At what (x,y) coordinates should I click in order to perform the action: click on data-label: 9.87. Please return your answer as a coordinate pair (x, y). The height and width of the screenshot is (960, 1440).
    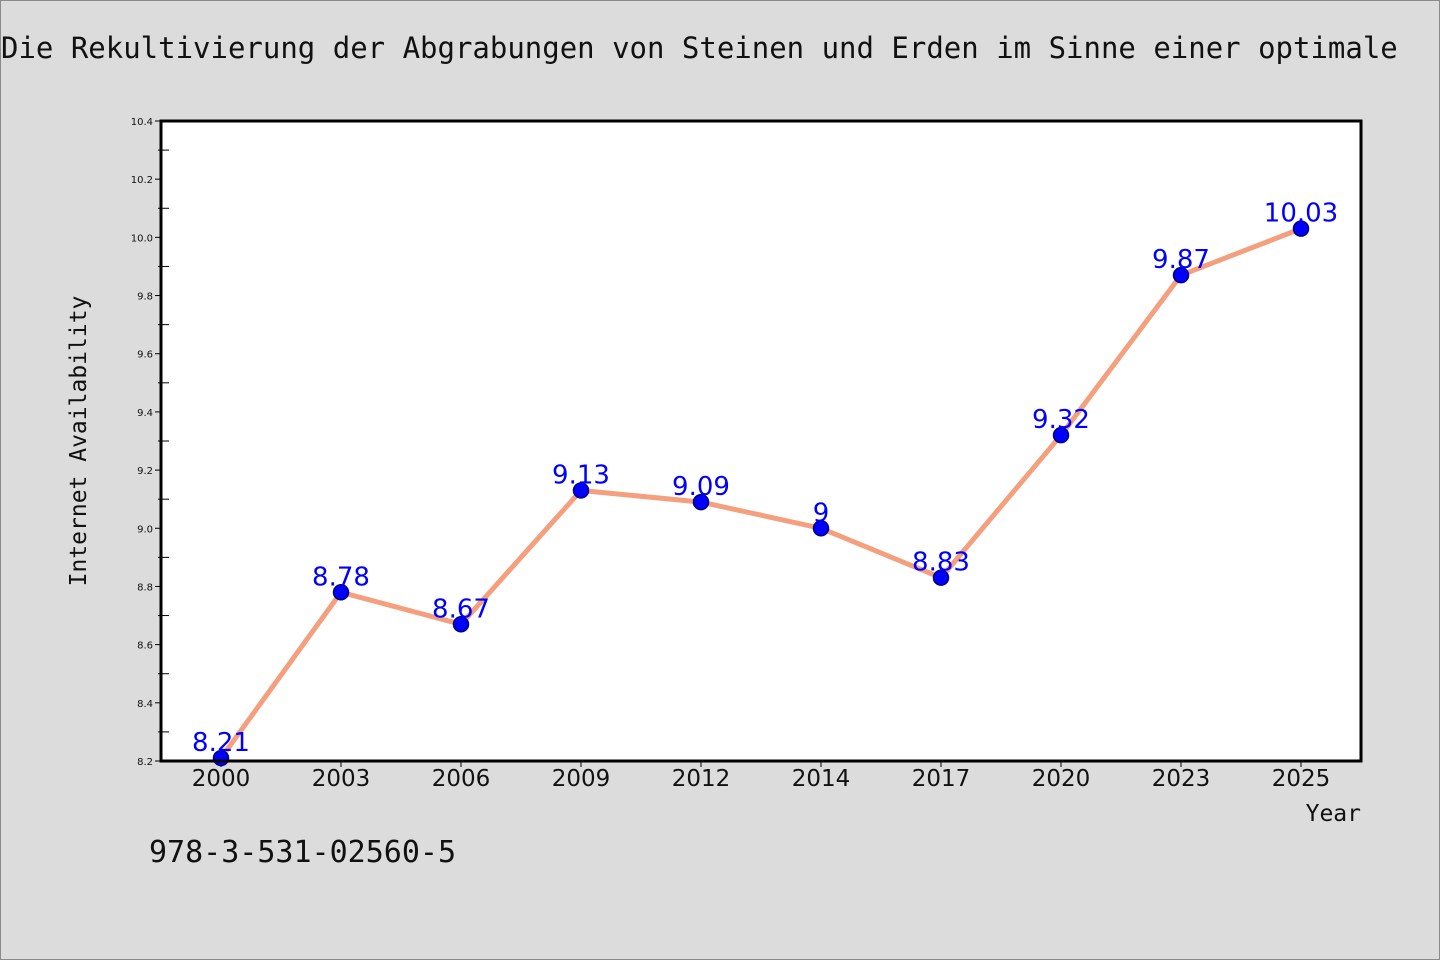
    Looking at the image, I should click on (1181, 260).